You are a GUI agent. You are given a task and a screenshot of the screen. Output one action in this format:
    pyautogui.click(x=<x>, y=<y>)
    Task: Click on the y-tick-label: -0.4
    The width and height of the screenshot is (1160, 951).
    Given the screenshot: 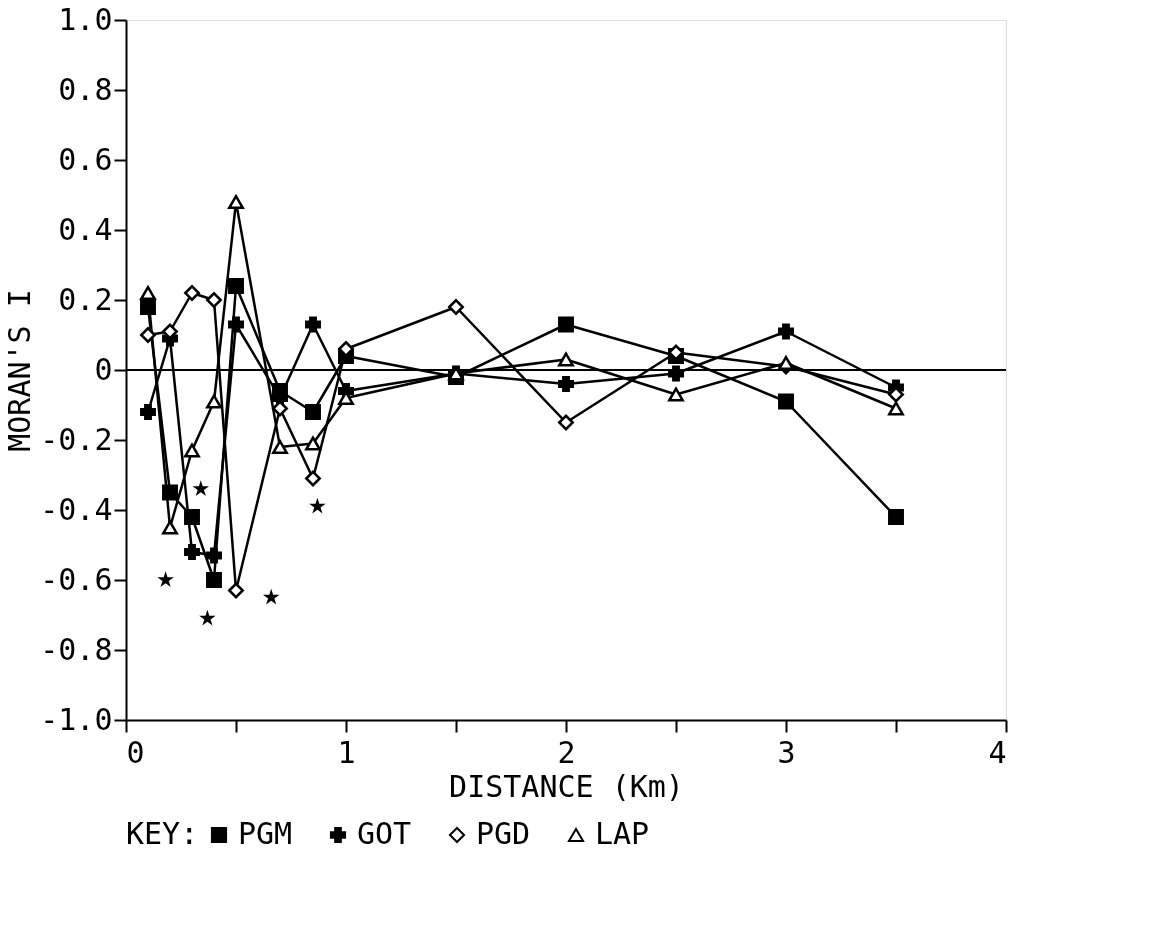 What is the action you would take?
    pyautogui.click(x=76, y=509)
    